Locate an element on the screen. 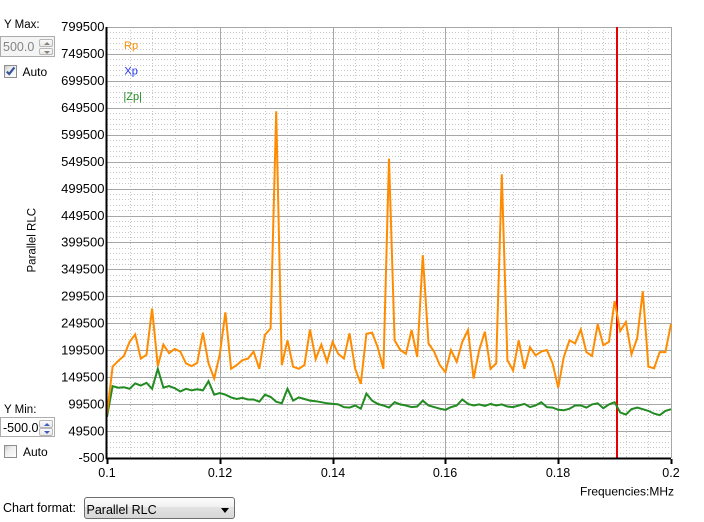 The height and width of the screenshot is (522, 704). svg-text: 149500 is located at coordinates (82, 376).